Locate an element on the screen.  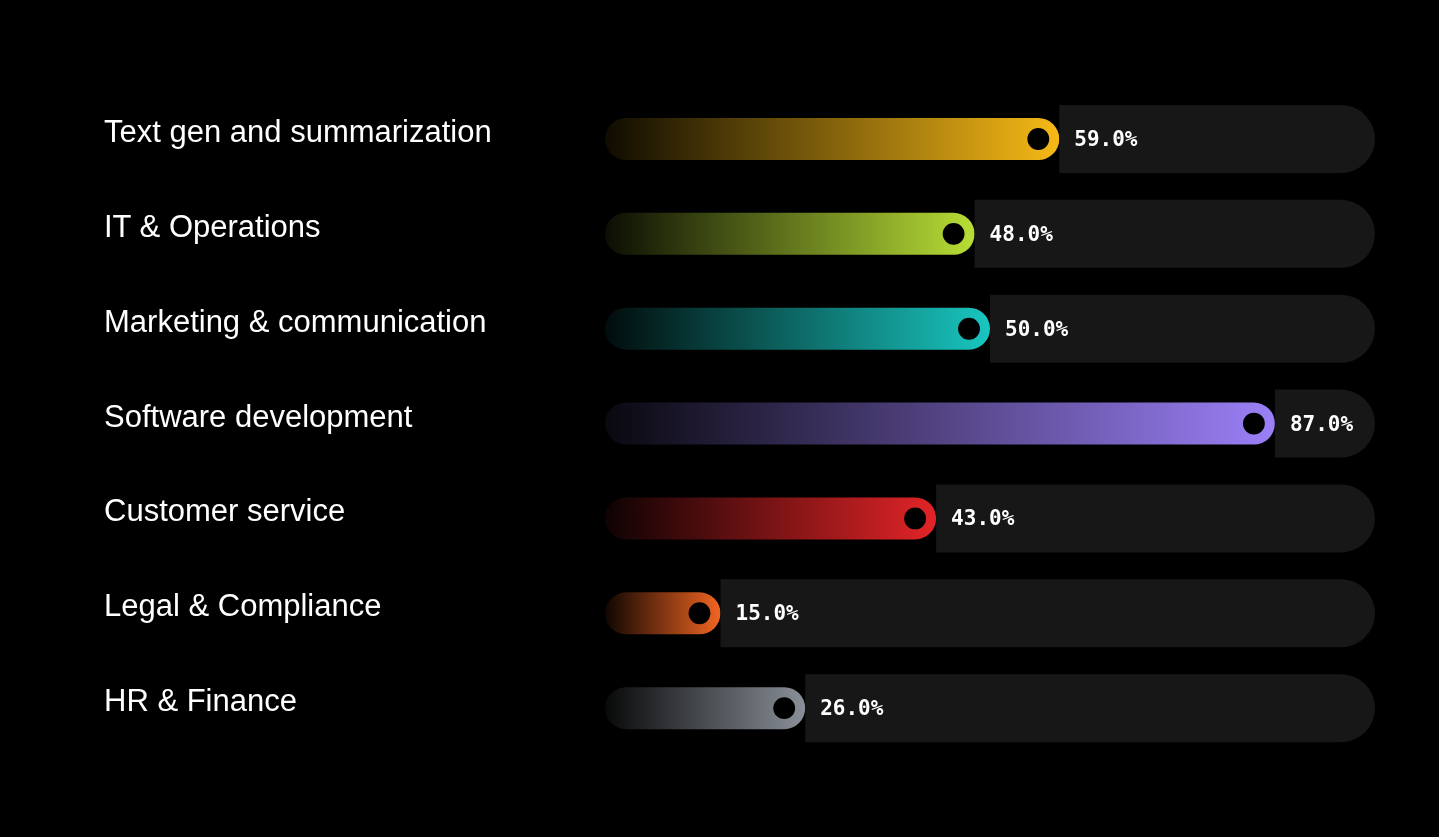
y-tick-label: Text gen and summarization is located at coordinates (298, 131).